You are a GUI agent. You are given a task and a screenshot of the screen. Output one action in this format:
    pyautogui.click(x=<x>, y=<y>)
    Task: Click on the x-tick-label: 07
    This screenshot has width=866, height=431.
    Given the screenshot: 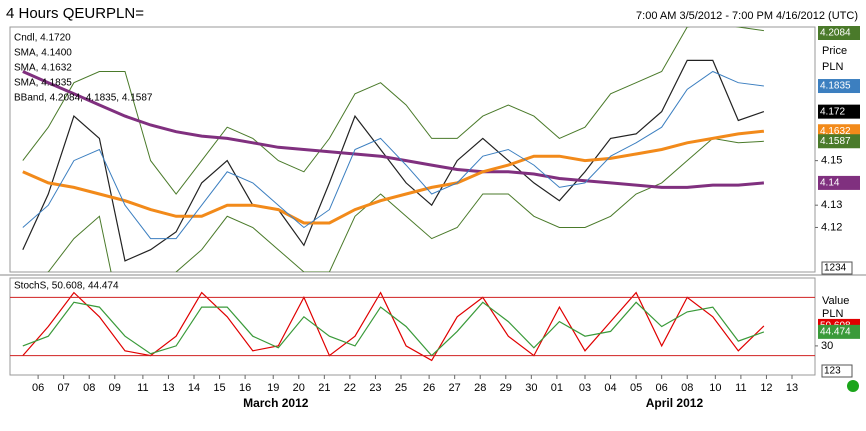 What is the action you would take?
    pyautogui.click(x=64, y=388)
    